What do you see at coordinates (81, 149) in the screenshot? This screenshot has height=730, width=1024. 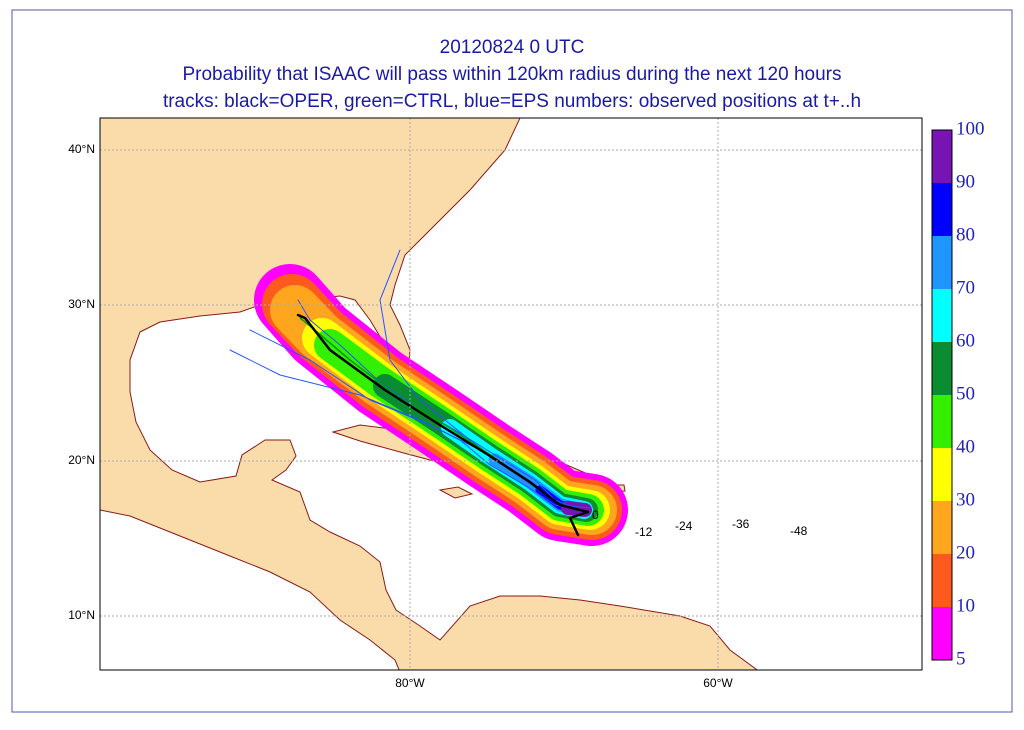 I see `lat-label: 40°N` at bounding box center [81, 149].